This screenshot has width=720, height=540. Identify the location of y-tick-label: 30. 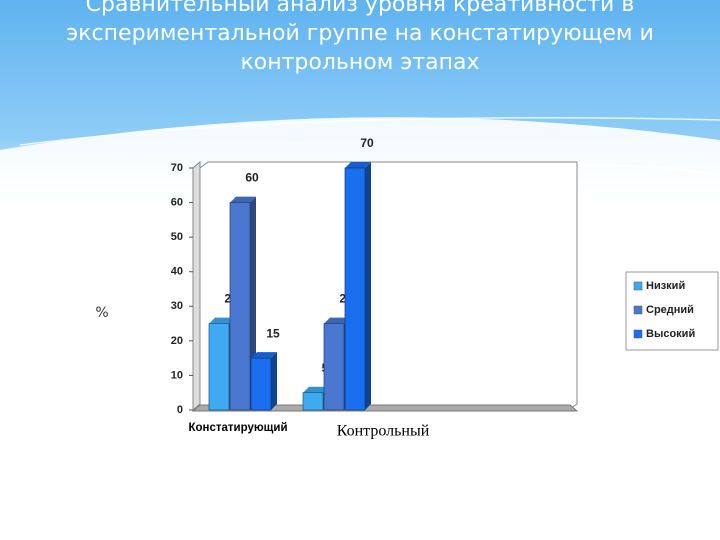
(177, 306).